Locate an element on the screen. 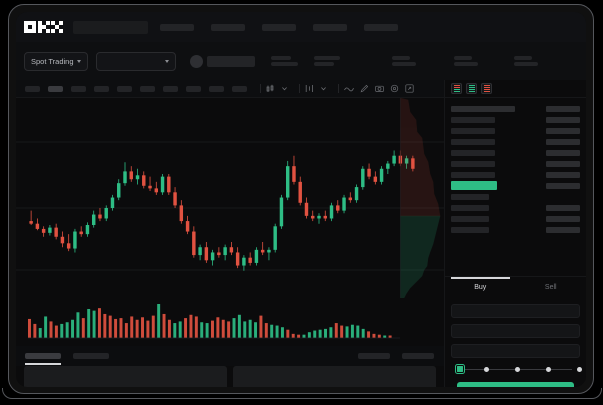  amount-input is located at coordinates (515, 331).